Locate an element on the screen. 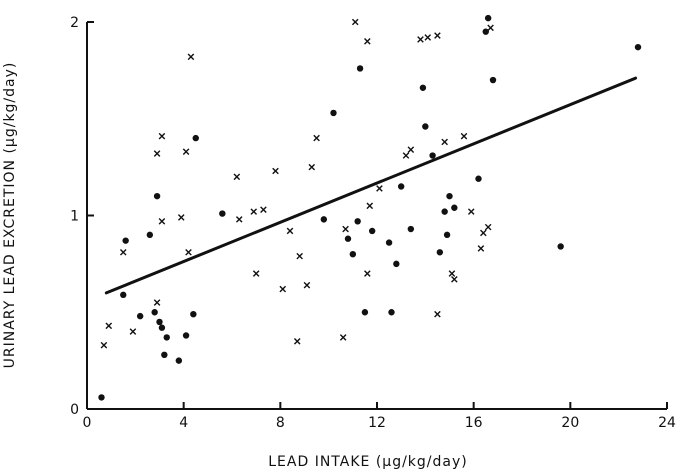  y-tick-label: 0 is located at coordinates (74, 410).